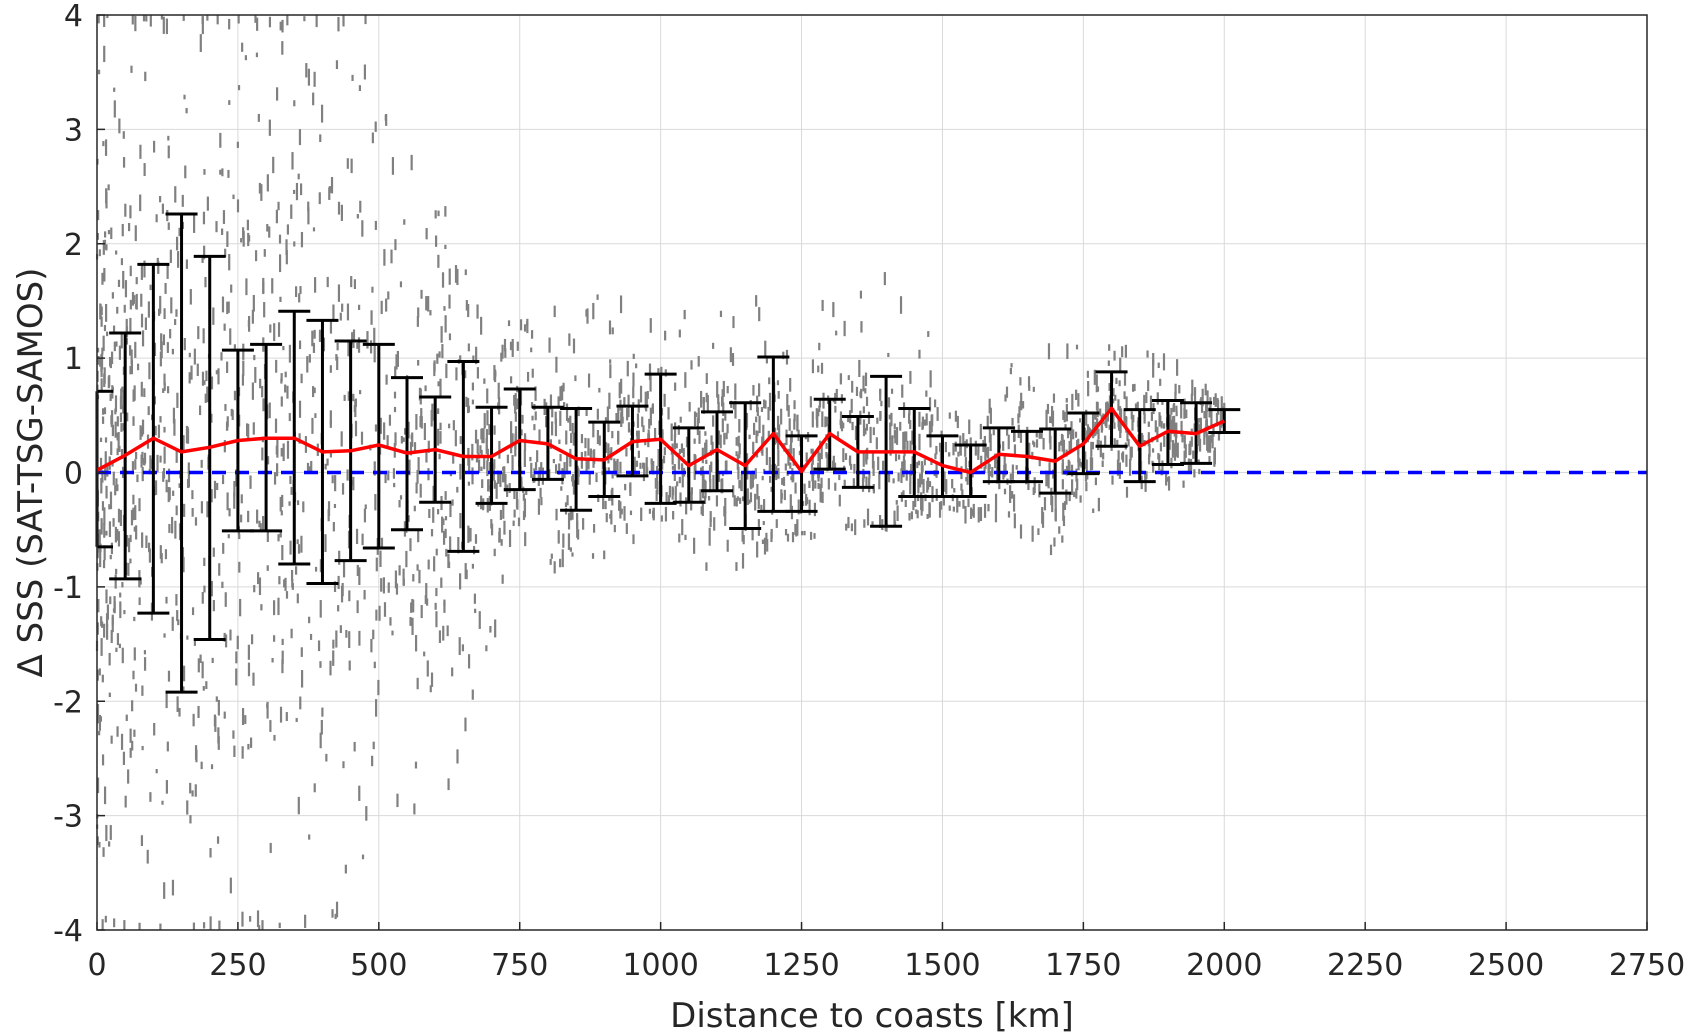  I want to click on x-axis-label: Distance to coasts [km], so click(872, 1015).